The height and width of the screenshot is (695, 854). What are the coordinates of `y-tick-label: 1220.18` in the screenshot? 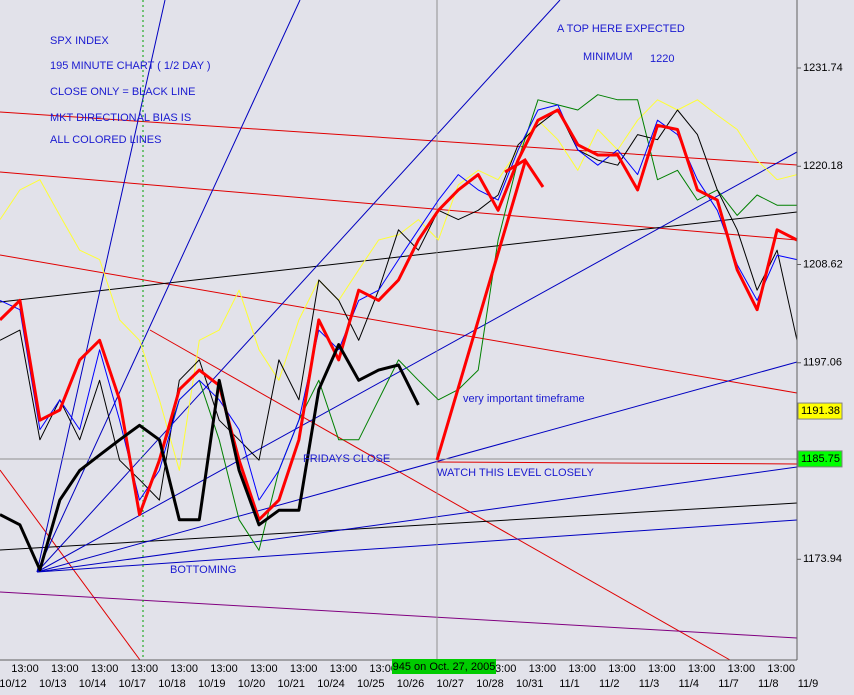 It's located at (823, 166).